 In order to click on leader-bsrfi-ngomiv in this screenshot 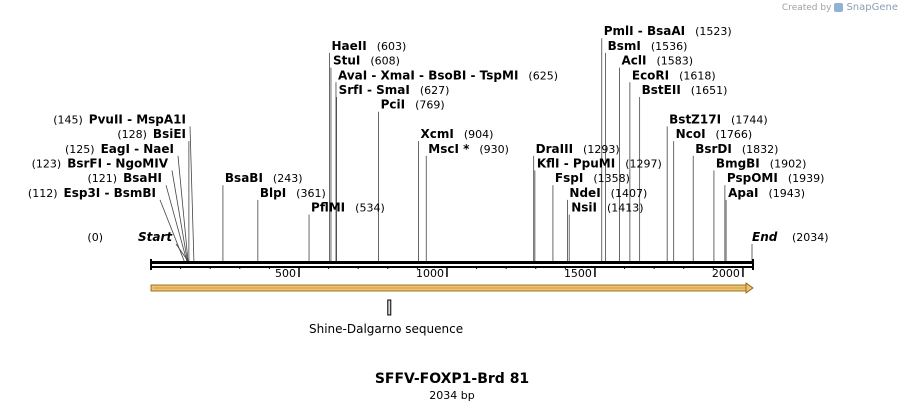, I will do `click(179, 216)`.